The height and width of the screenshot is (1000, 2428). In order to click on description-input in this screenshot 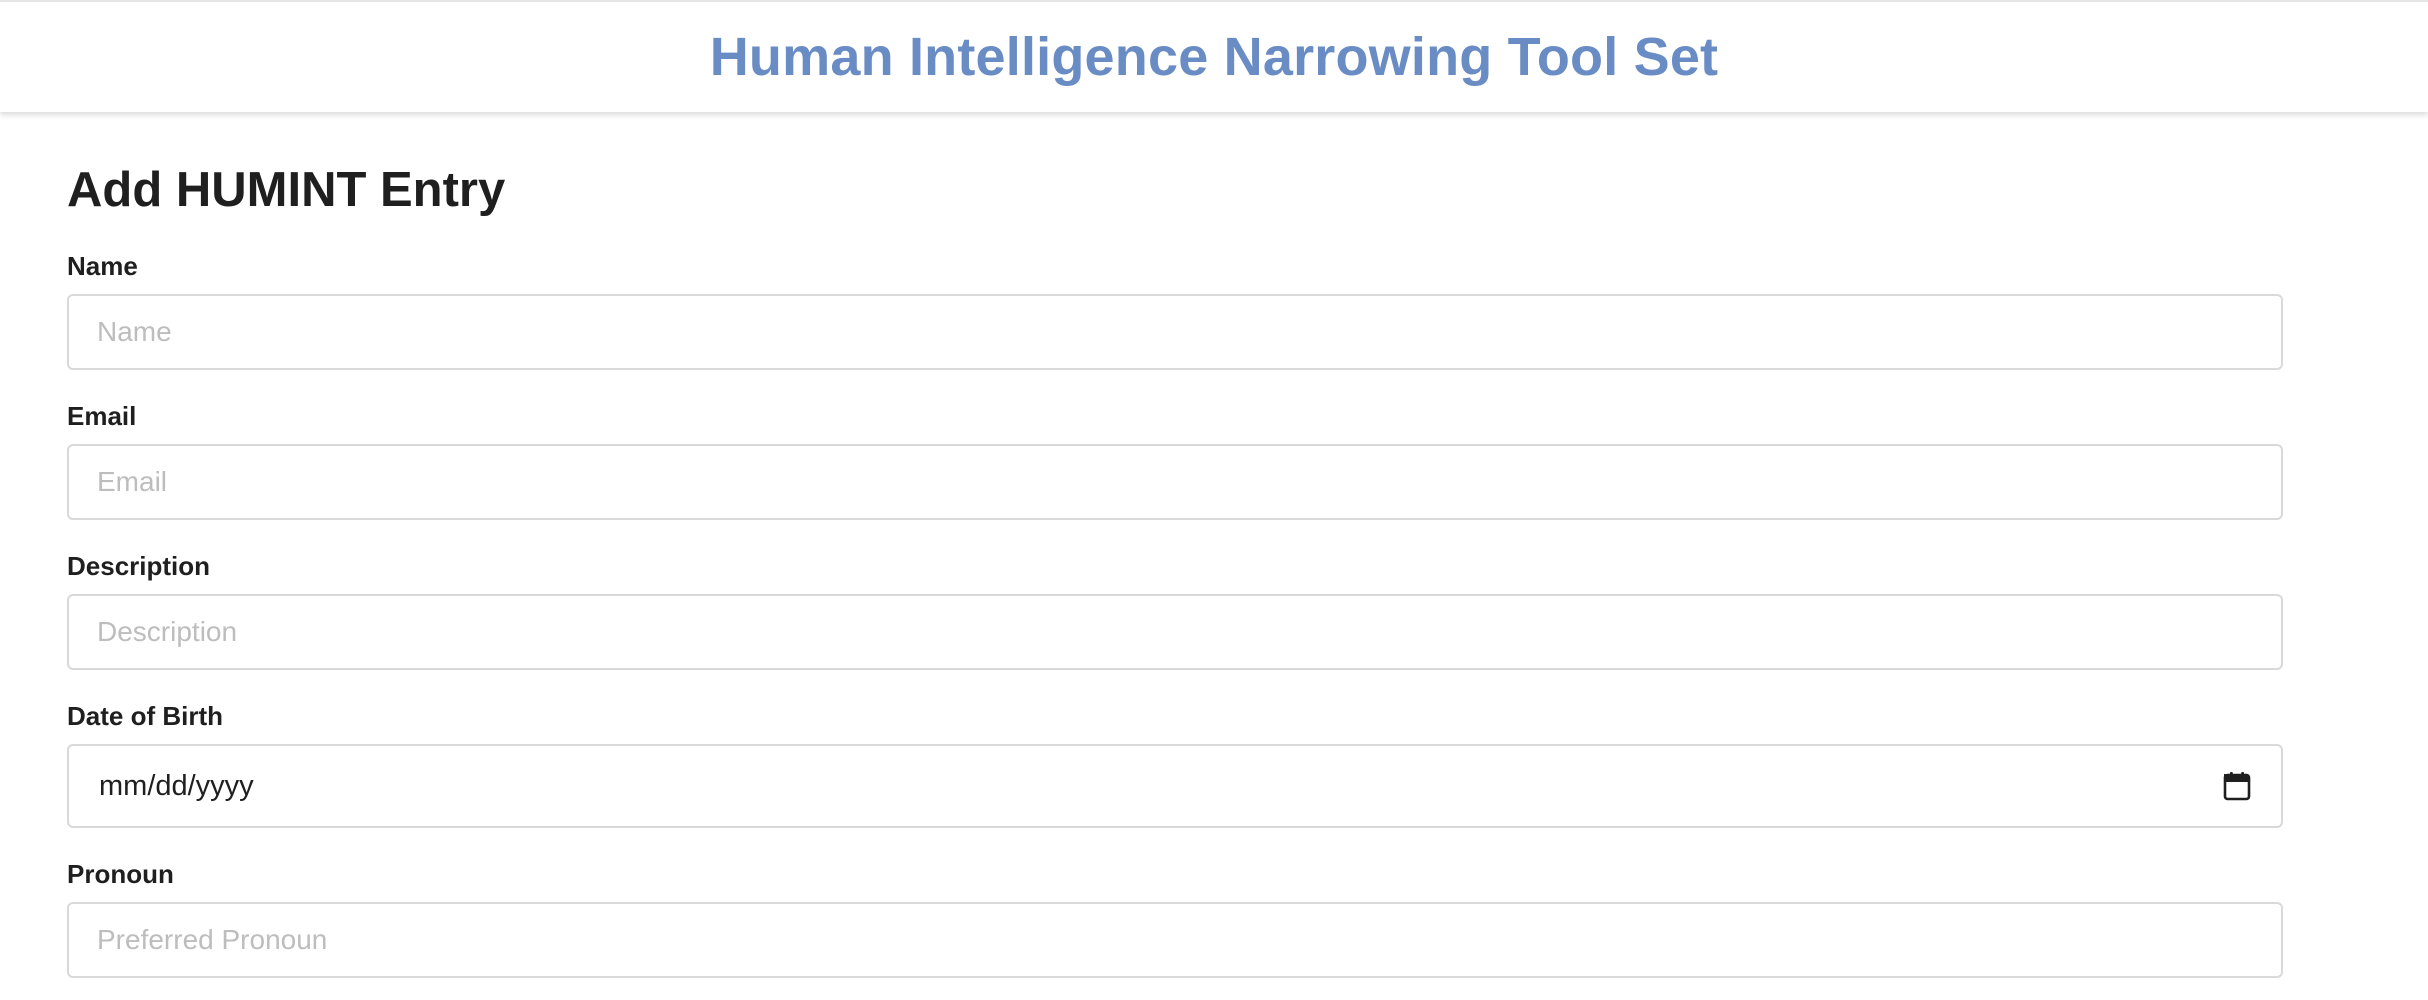, I will do `click(1175, 632)`.